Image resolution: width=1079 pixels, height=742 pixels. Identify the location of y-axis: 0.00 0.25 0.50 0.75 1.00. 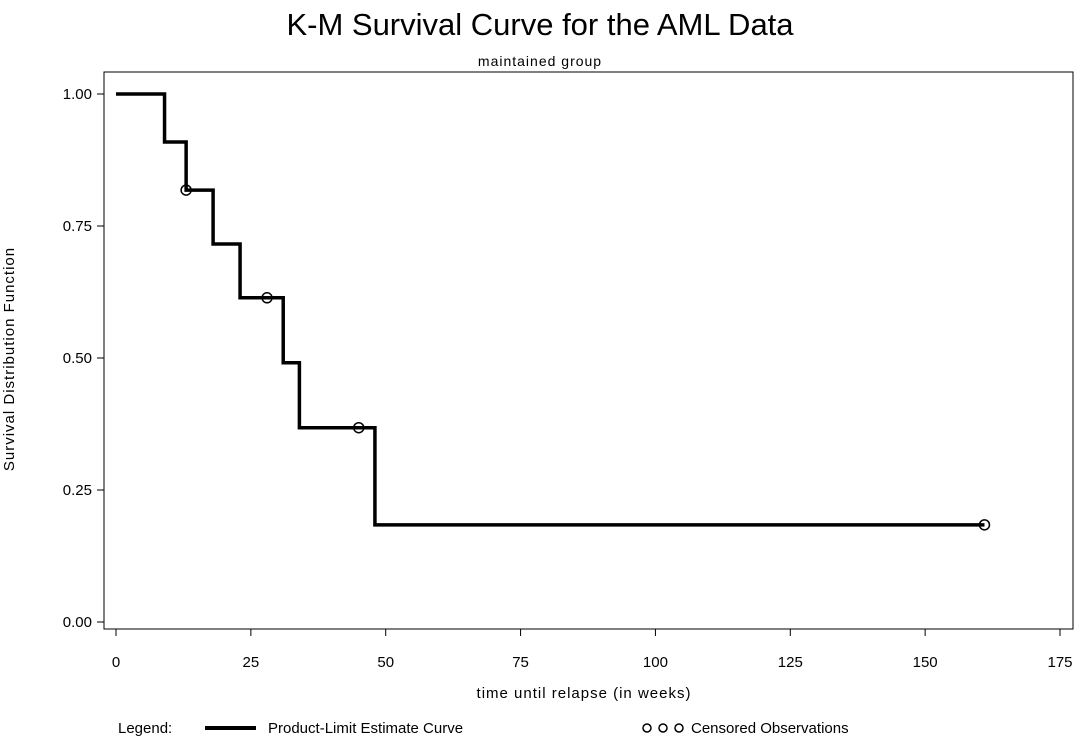
(83, 358).